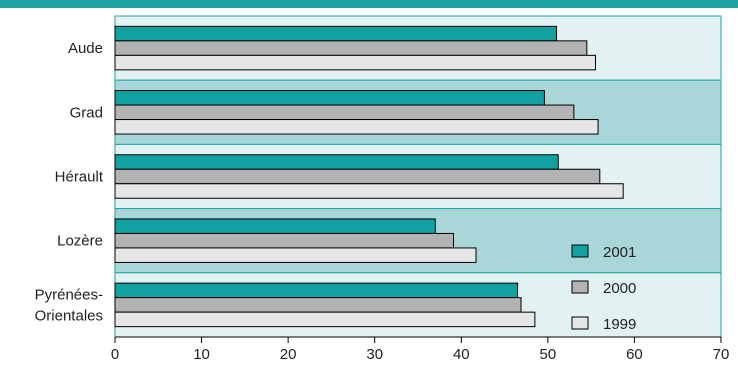 The height and width of the screenshot is (369, 738). Describe the element at coordinates (69, 294) in the screenshot. I see `category-label-5-line-1: Pyrénées-` at that location.